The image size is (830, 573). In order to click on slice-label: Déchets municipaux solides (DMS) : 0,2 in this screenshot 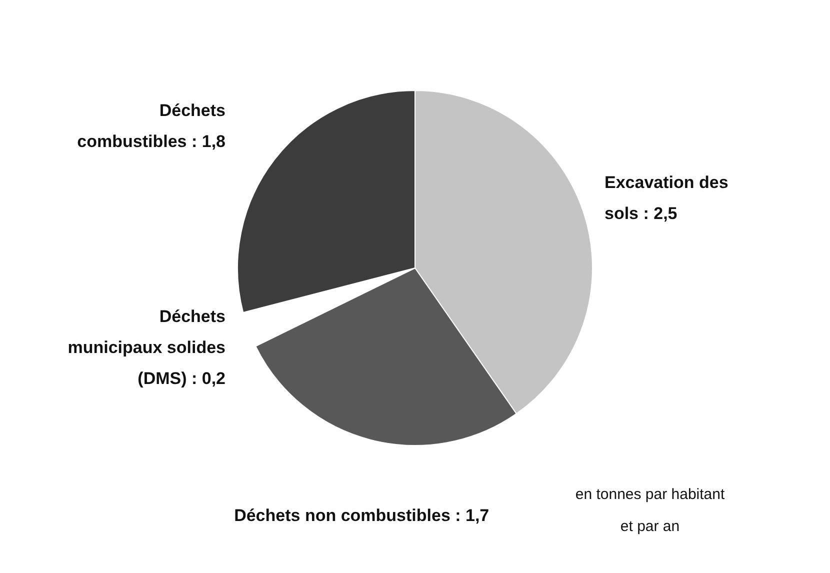, I will do `click(147, 347)`.